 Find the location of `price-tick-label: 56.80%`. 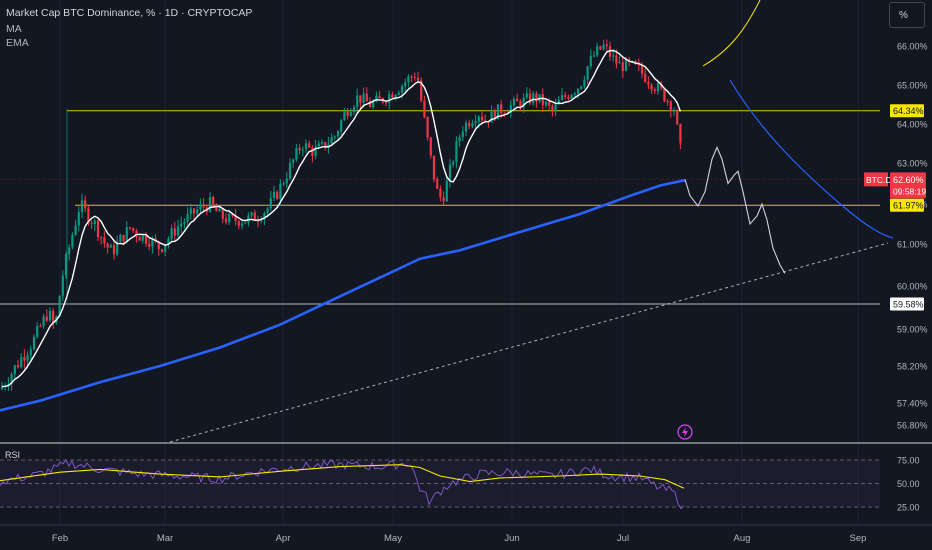

price-tick-label: 56.80% is located at coordinates (912, 426).